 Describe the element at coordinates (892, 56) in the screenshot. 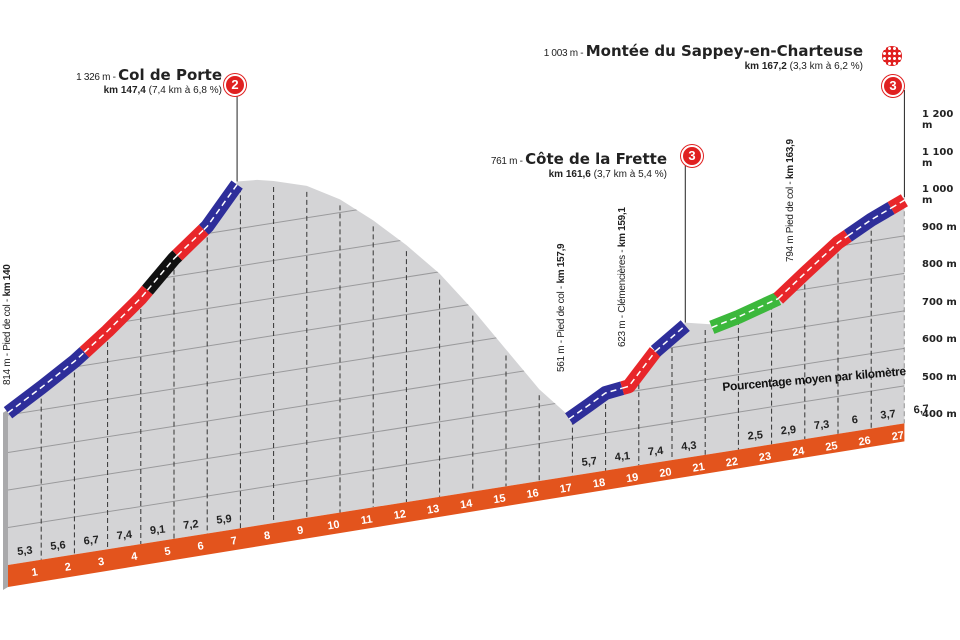

I see `finish-flag-icon` at that location.